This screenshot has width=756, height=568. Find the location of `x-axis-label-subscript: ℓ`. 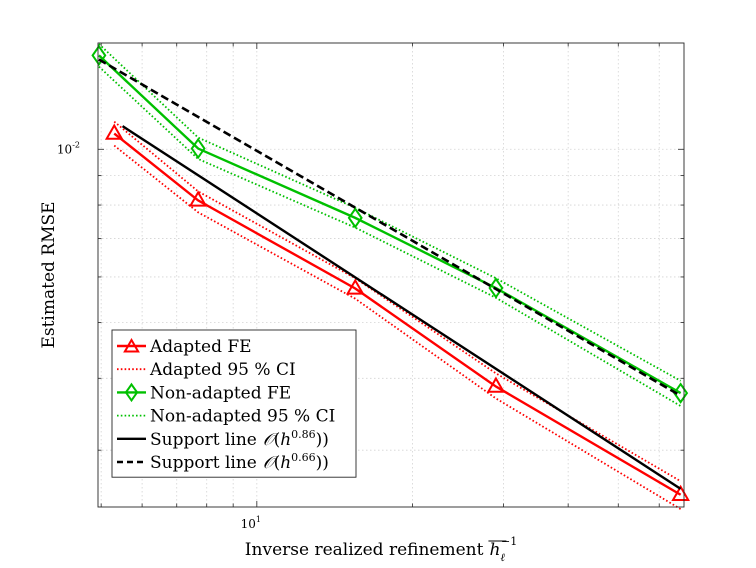

x-axis-label-subscript: ℓ is located at coordinates (502, 557).